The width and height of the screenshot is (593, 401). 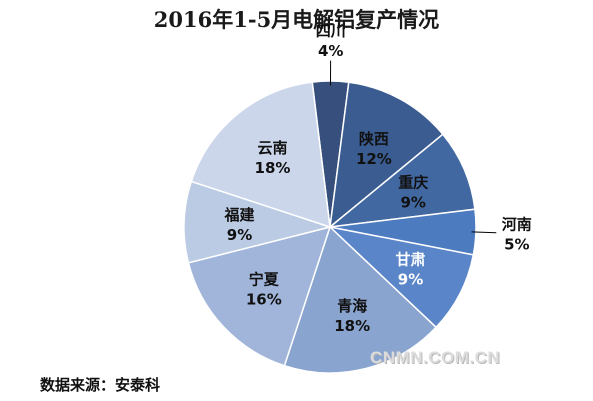 What do you see at coordinates (296, 19) in the screenshot?
I see `chart-title: 2016年1-5月电解铝复产情况` at bounding box center [296, 19].